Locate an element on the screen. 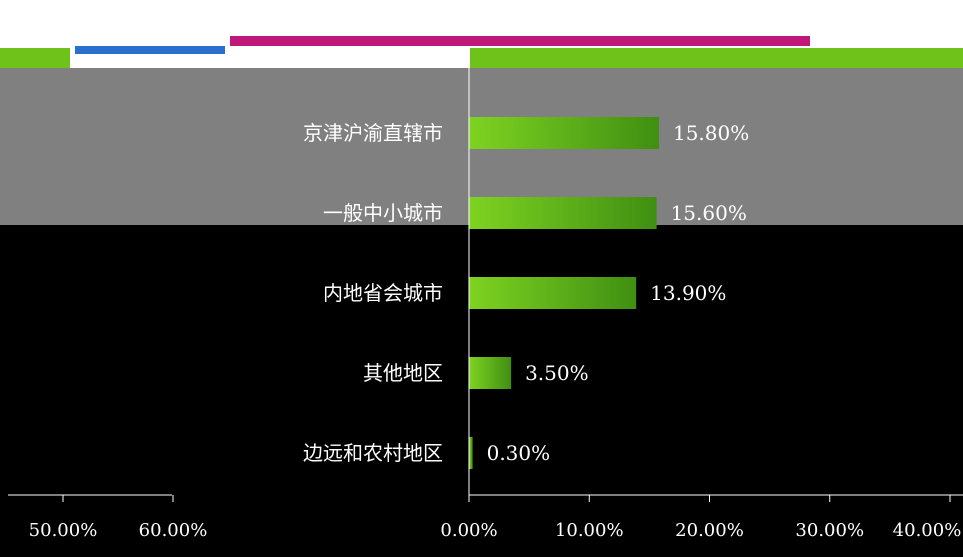 Image resolution: width=963 pixels, height=557 pixels. x-tick-label-2: 20.00% is located at coordinates (709, 530).